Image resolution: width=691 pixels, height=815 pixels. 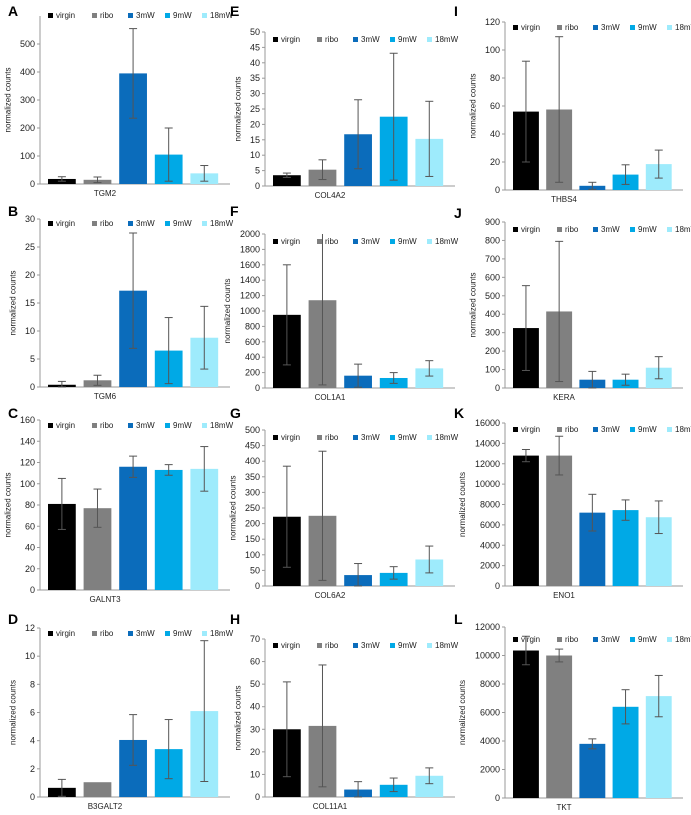 What do you see at coordinates (456, 11) in the screenshot?
I see `panel-letter: I` at bounding box center [456, 11].